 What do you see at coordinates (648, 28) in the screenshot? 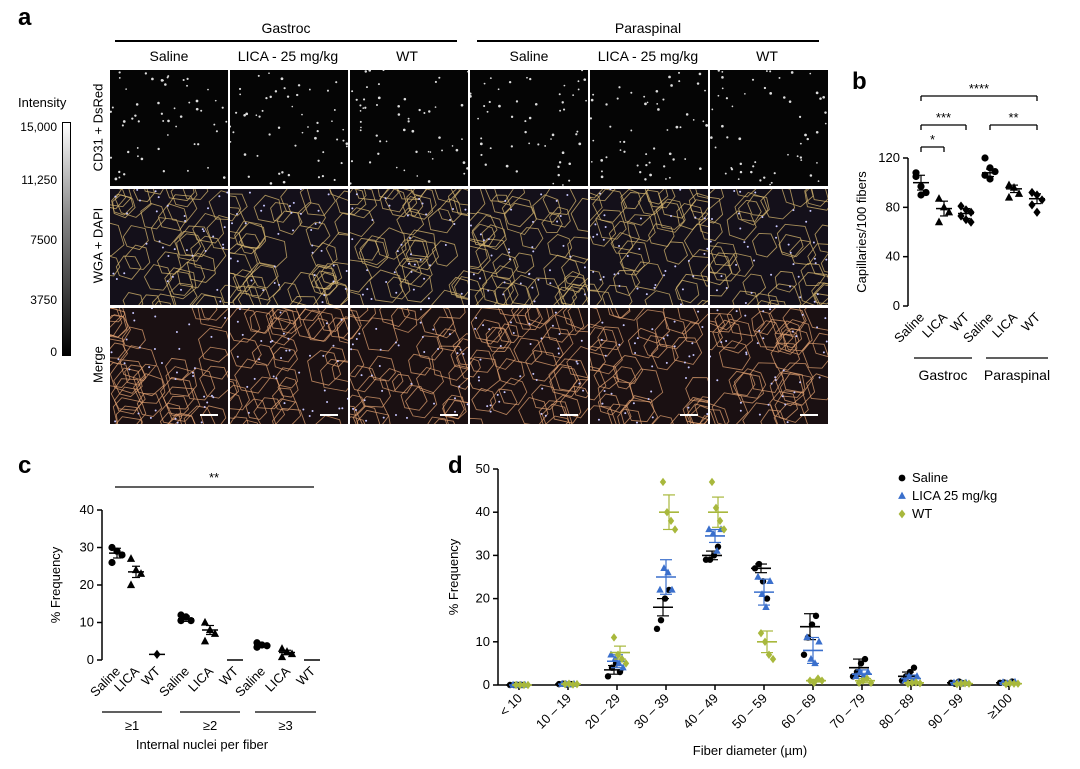
I see `group-paraspinal: Paraspinal` at bounding box center [648, 28].